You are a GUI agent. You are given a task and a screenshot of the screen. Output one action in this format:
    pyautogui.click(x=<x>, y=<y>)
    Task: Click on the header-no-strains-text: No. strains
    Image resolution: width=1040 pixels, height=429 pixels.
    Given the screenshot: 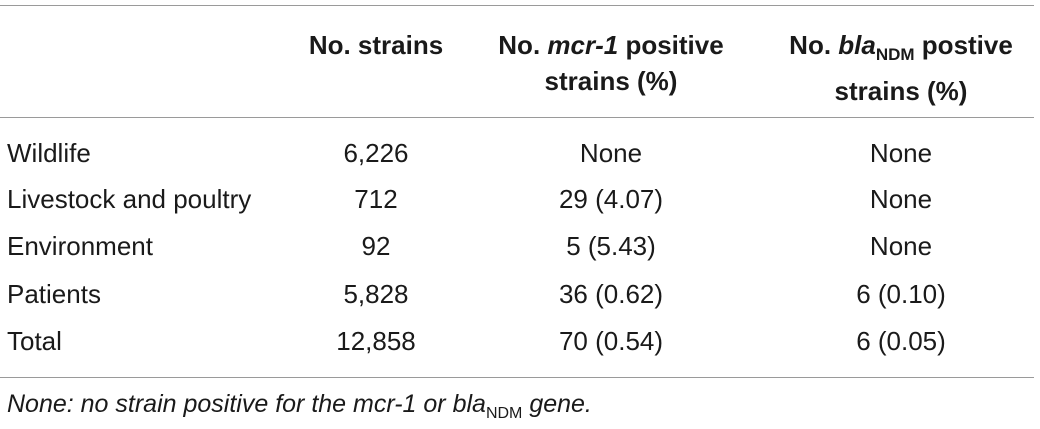 What is the action you would take?
    pyautogui.click(x=376, y=45)
    